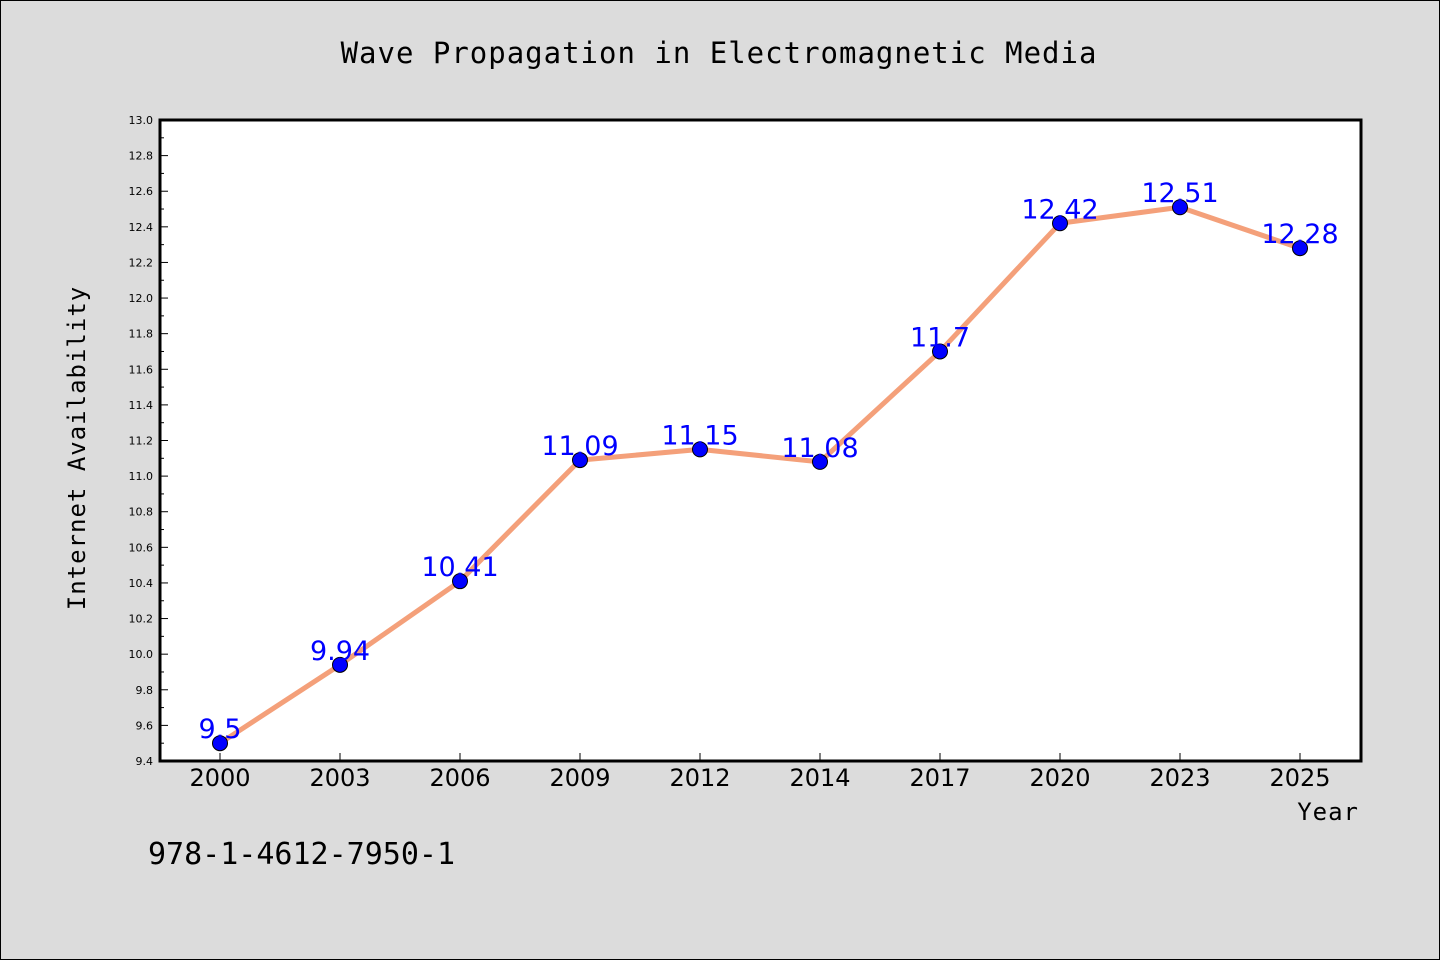  I want to click on data-label: 10.41, so click(459, 567).